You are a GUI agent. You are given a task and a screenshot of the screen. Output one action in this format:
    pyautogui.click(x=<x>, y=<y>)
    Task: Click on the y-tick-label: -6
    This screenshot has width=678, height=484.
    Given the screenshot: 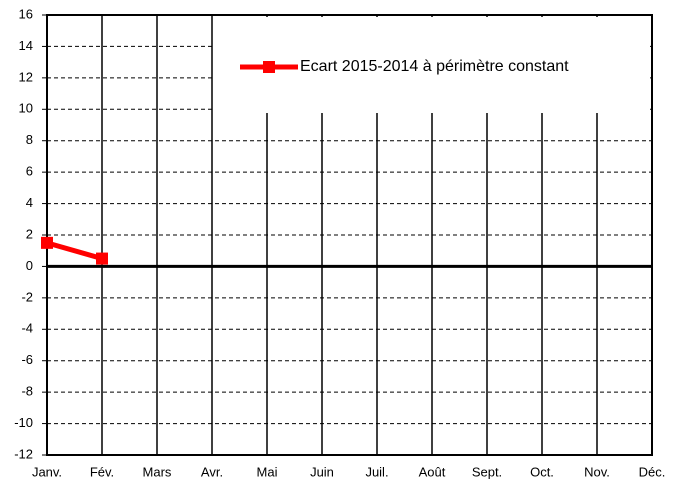 What is the action you would take?
    pyautogui.click(x=27, y=359)
    